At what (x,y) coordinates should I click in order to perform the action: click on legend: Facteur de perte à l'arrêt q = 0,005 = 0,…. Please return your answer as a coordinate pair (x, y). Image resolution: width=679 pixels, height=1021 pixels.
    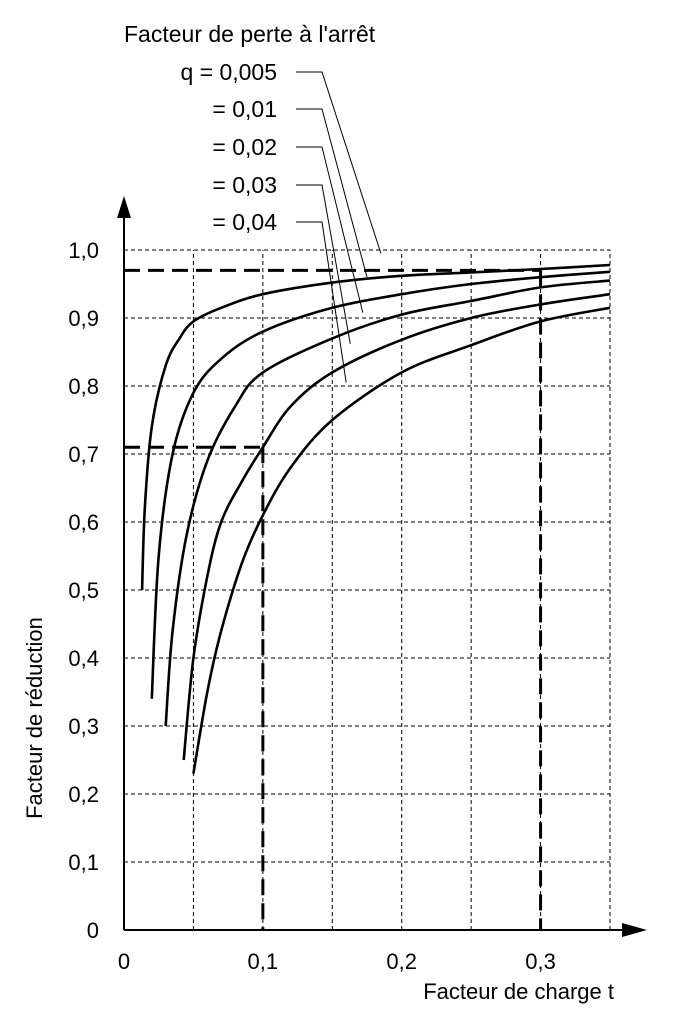
    Looking at the image, I should click on (250, 128).